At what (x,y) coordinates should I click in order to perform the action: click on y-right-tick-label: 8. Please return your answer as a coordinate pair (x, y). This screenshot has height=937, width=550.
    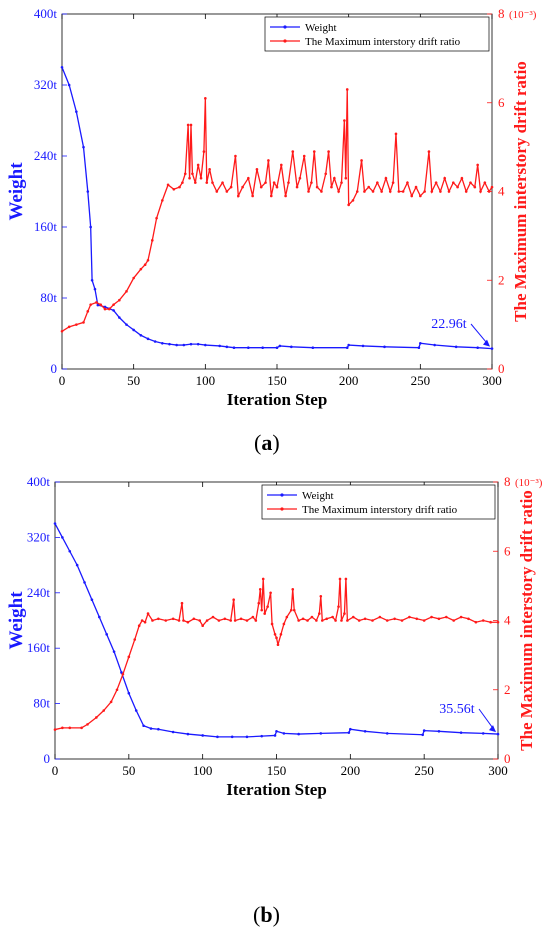
    Looking at the image, I should click on (501, 13).